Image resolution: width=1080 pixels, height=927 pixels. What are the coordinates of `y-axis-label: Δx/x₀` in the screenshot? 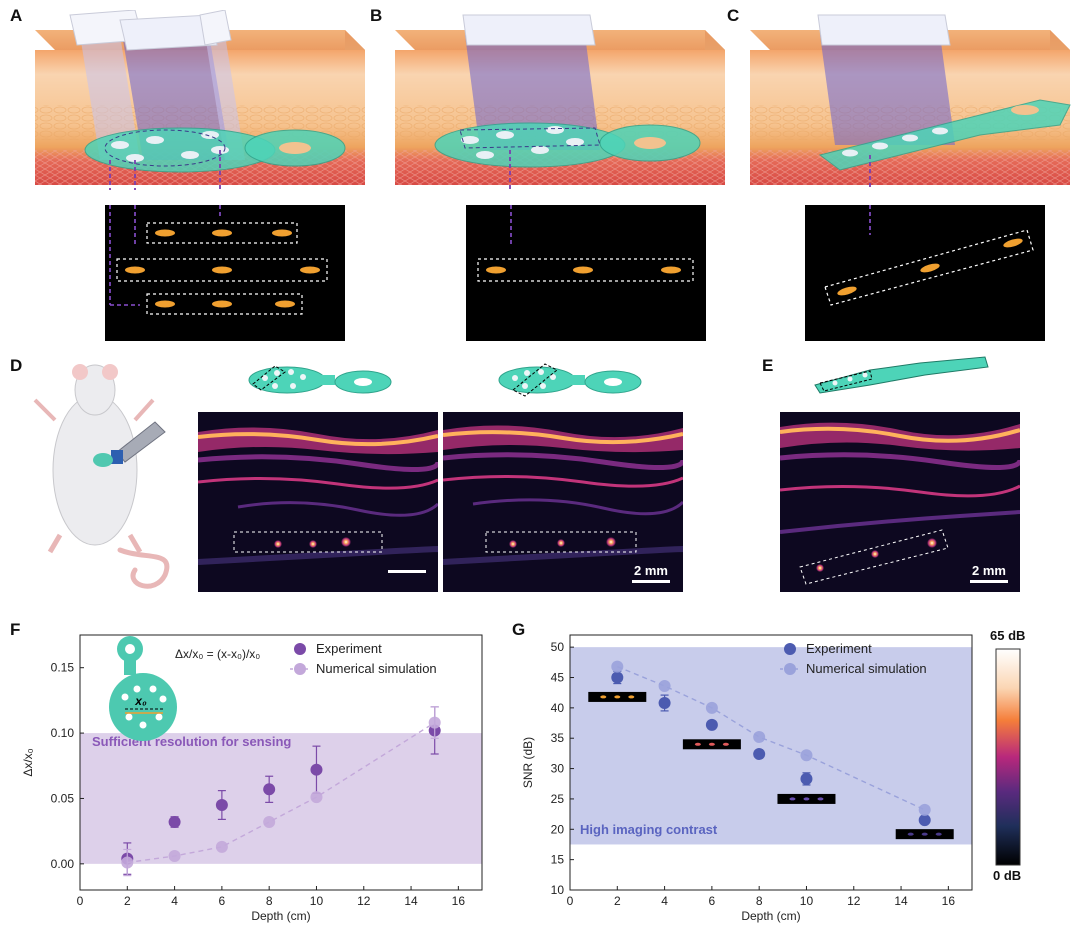 It's located at (28, 762).